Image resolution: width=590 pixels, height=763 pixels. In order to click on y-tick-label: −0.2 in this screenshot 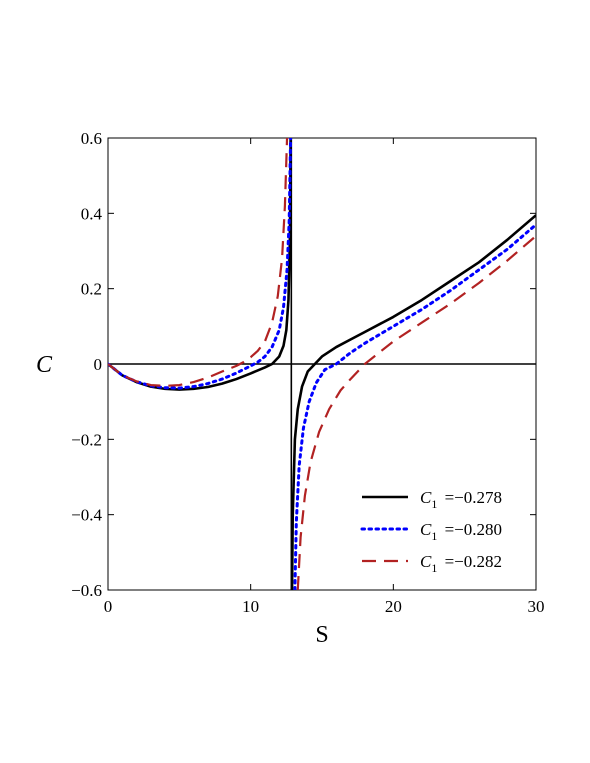, I will do `click(86, 439)`.